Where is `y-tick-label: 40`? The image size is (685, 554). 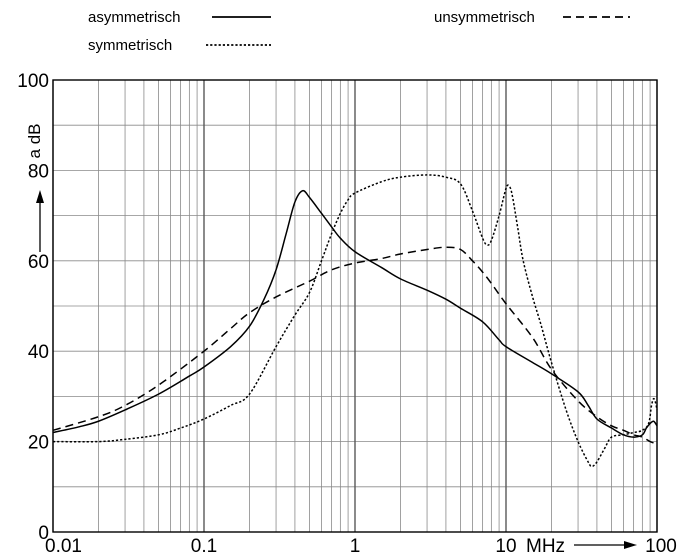
y-tick-label: 40 is located at coordinates (38, 352).